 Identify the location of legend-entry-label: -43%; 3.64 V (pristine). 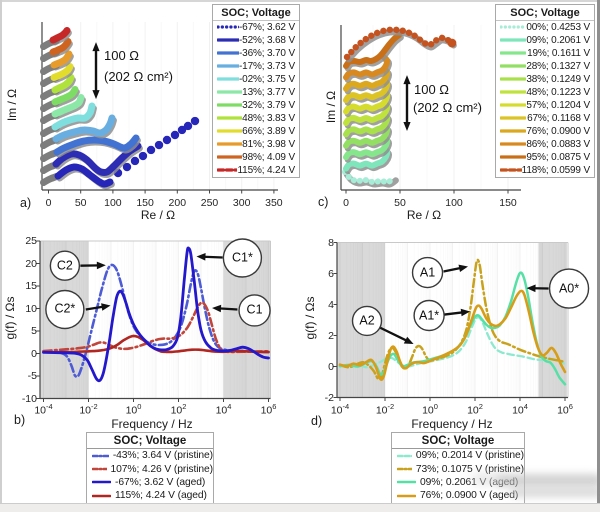
(162, 456).